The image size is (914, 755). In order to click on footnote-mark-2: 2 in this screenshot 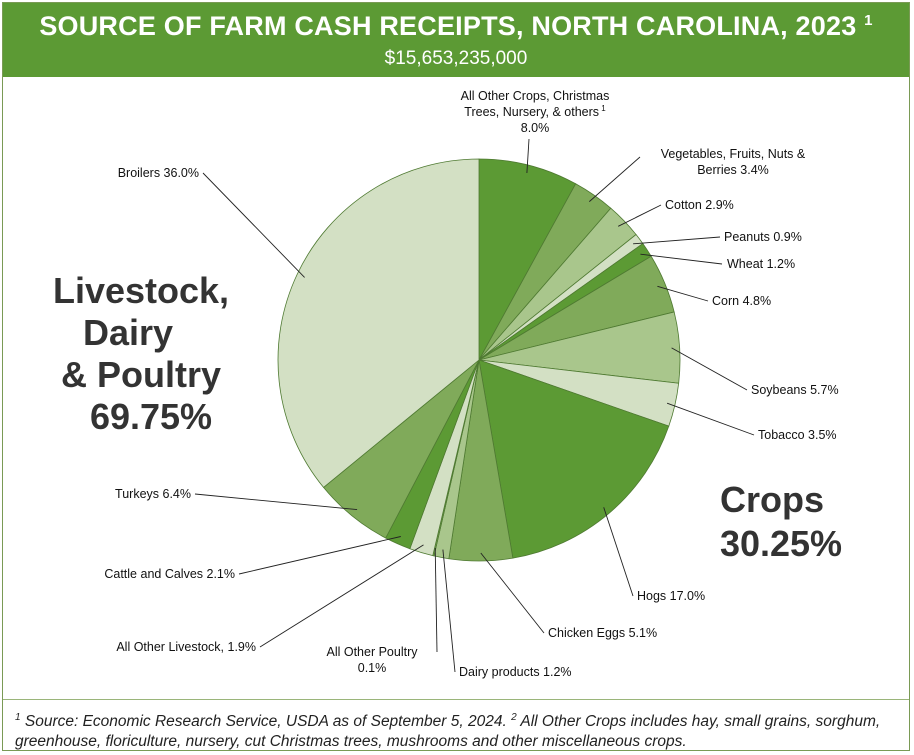, I will do `click(514, 717)`.